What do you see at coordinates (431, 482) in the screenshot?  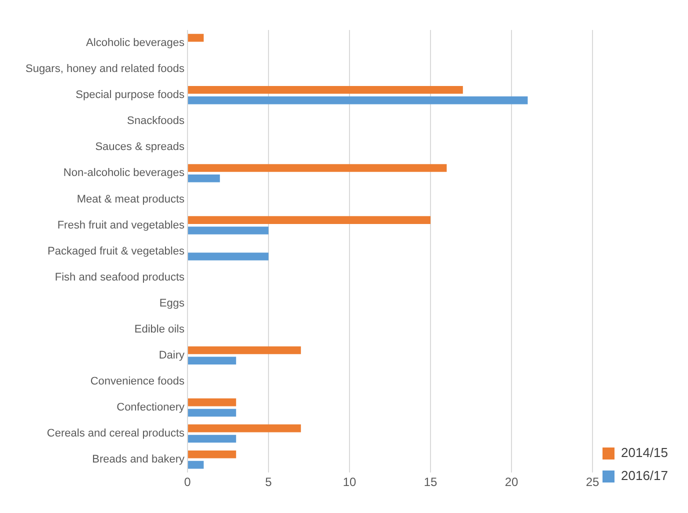 I see `x-tick-label: 15` at bounding box center [431, 482].